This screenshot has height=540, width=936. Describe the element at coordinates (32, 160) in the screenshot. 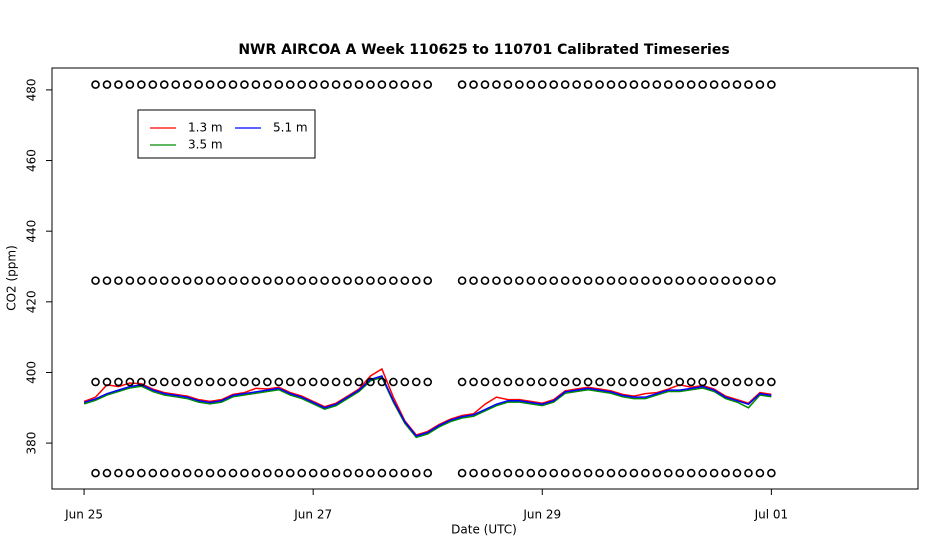

I see `y-tick-label: 460` at that location.